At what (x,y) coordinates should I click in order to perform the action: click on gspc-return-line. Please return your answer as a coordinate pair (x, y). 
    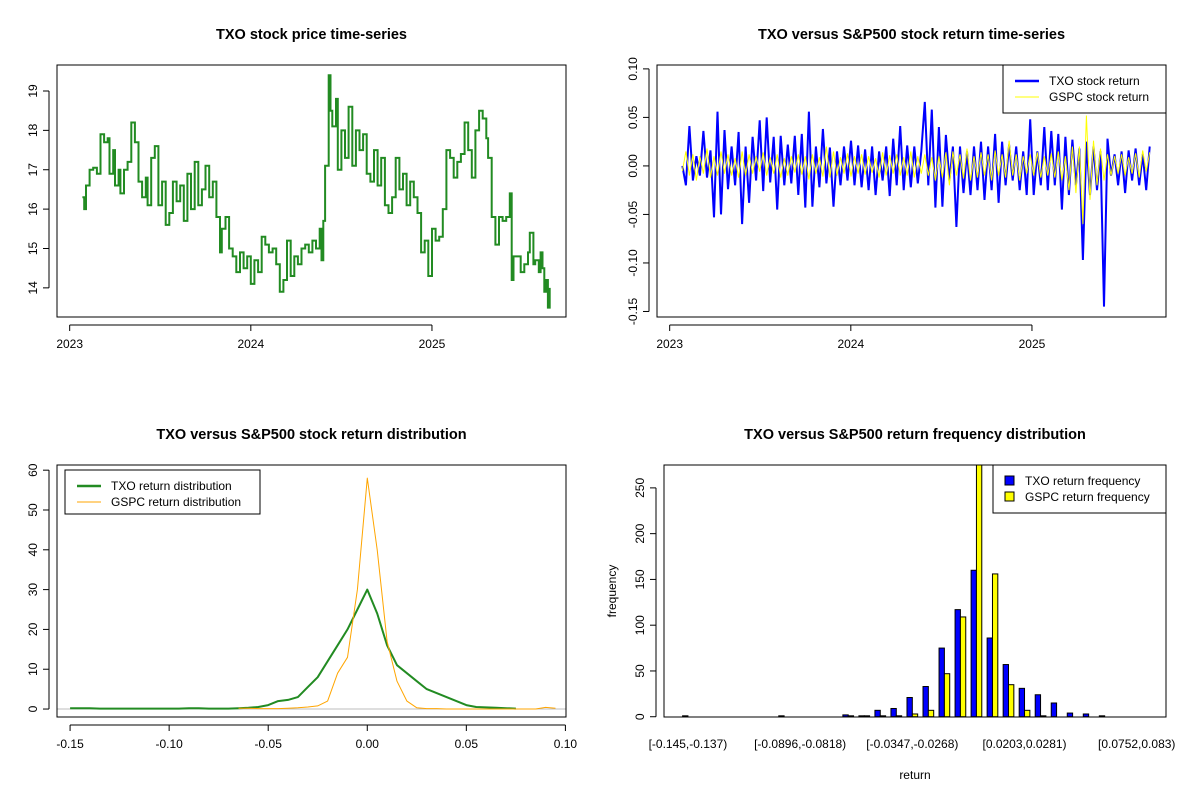
    Looking at the image, I should click on (916, 170).